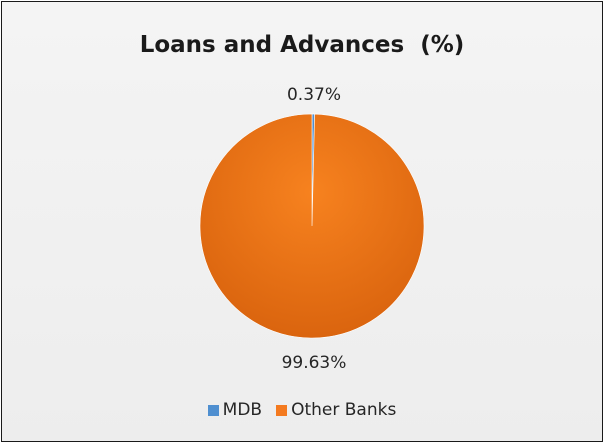 The image size is (607, 447). I want to click on legend-swatch-other-banks, so click(282, 410).